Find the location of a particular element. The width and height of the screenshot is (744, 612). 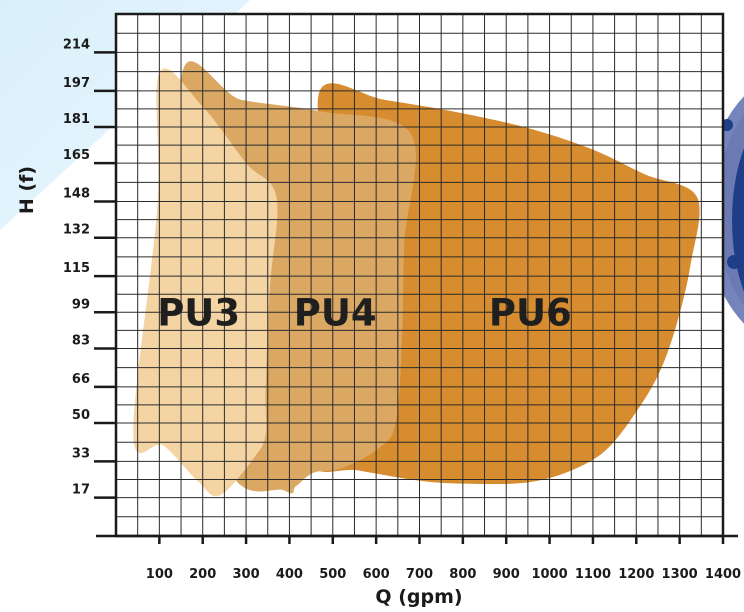

x-tick-label: 200 is located at coordinates (202, 574).